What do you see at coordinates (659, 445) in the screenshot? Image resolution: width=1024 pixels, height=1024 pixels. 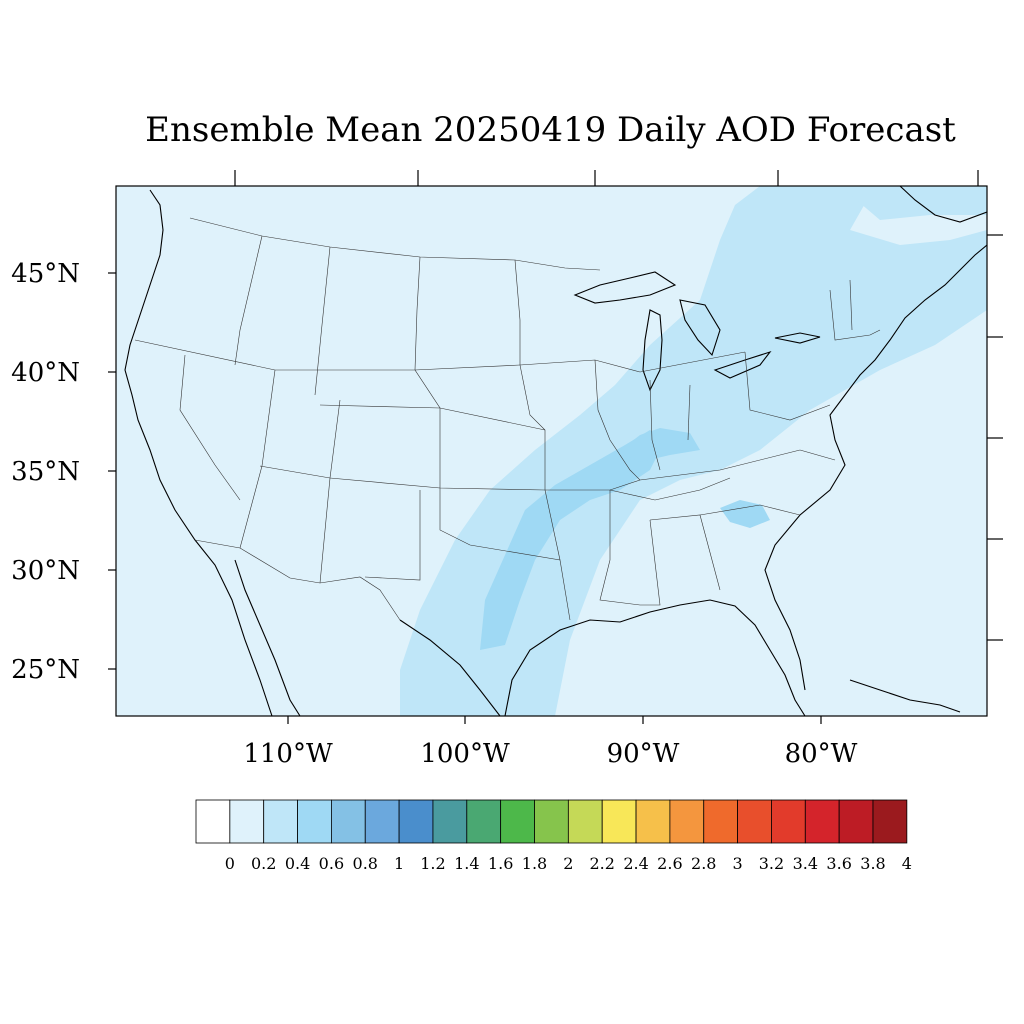 I see `aod-plume-0.4-0.6-kentucky` at bounding box center [659, 445].